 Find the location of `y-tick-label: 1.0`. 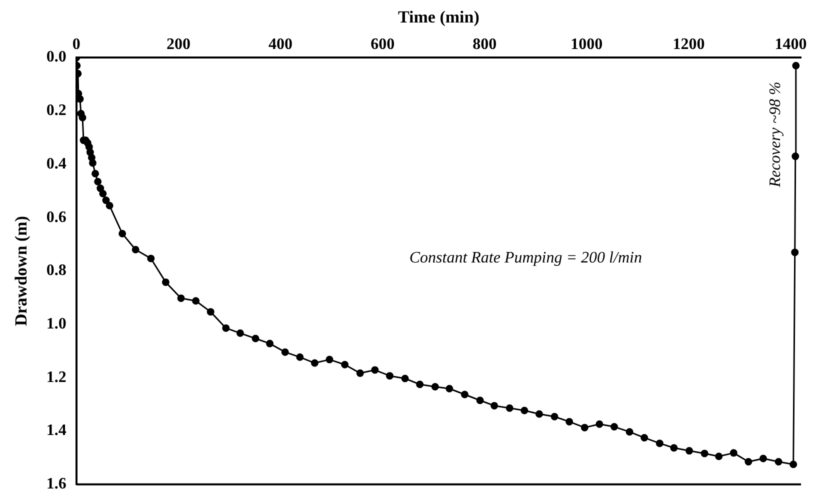

y-tick-label: 1.0 is located at coordinates (56, 323).